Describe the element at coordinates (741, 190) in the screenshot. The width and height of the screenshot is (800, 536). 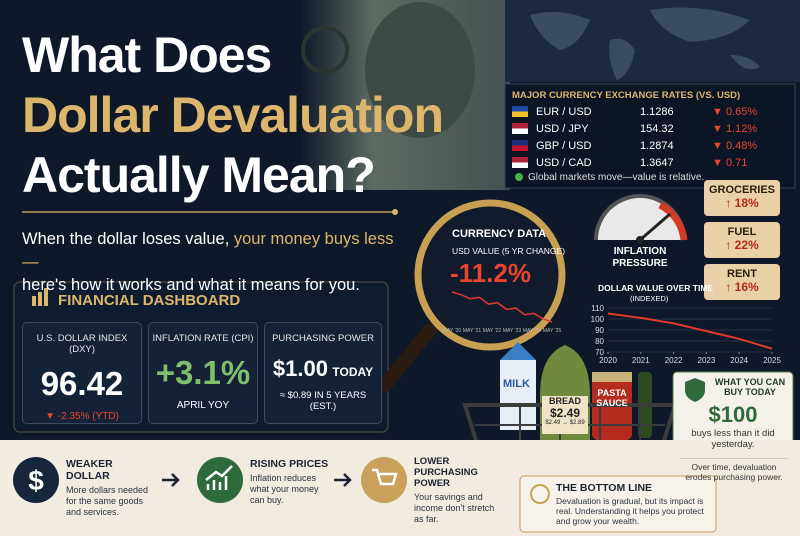
I see `tag-label: GROCERIES` at that location.